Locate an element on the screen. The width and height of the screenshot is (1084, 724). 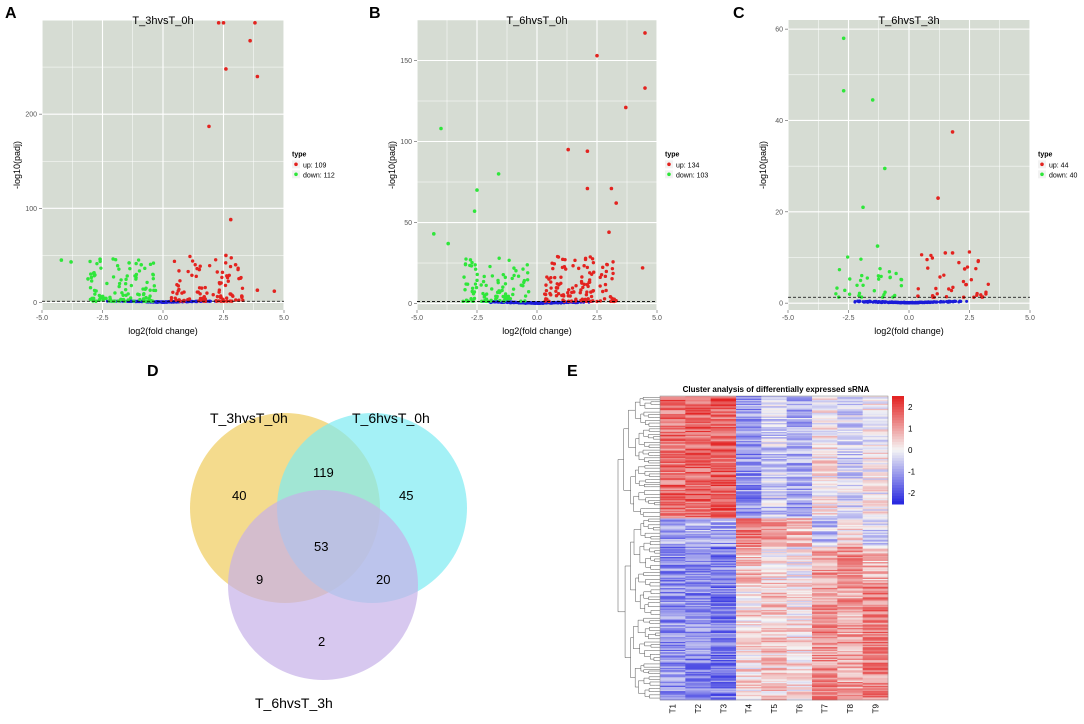
colorbar-segment is located at coordinates (898, 473).